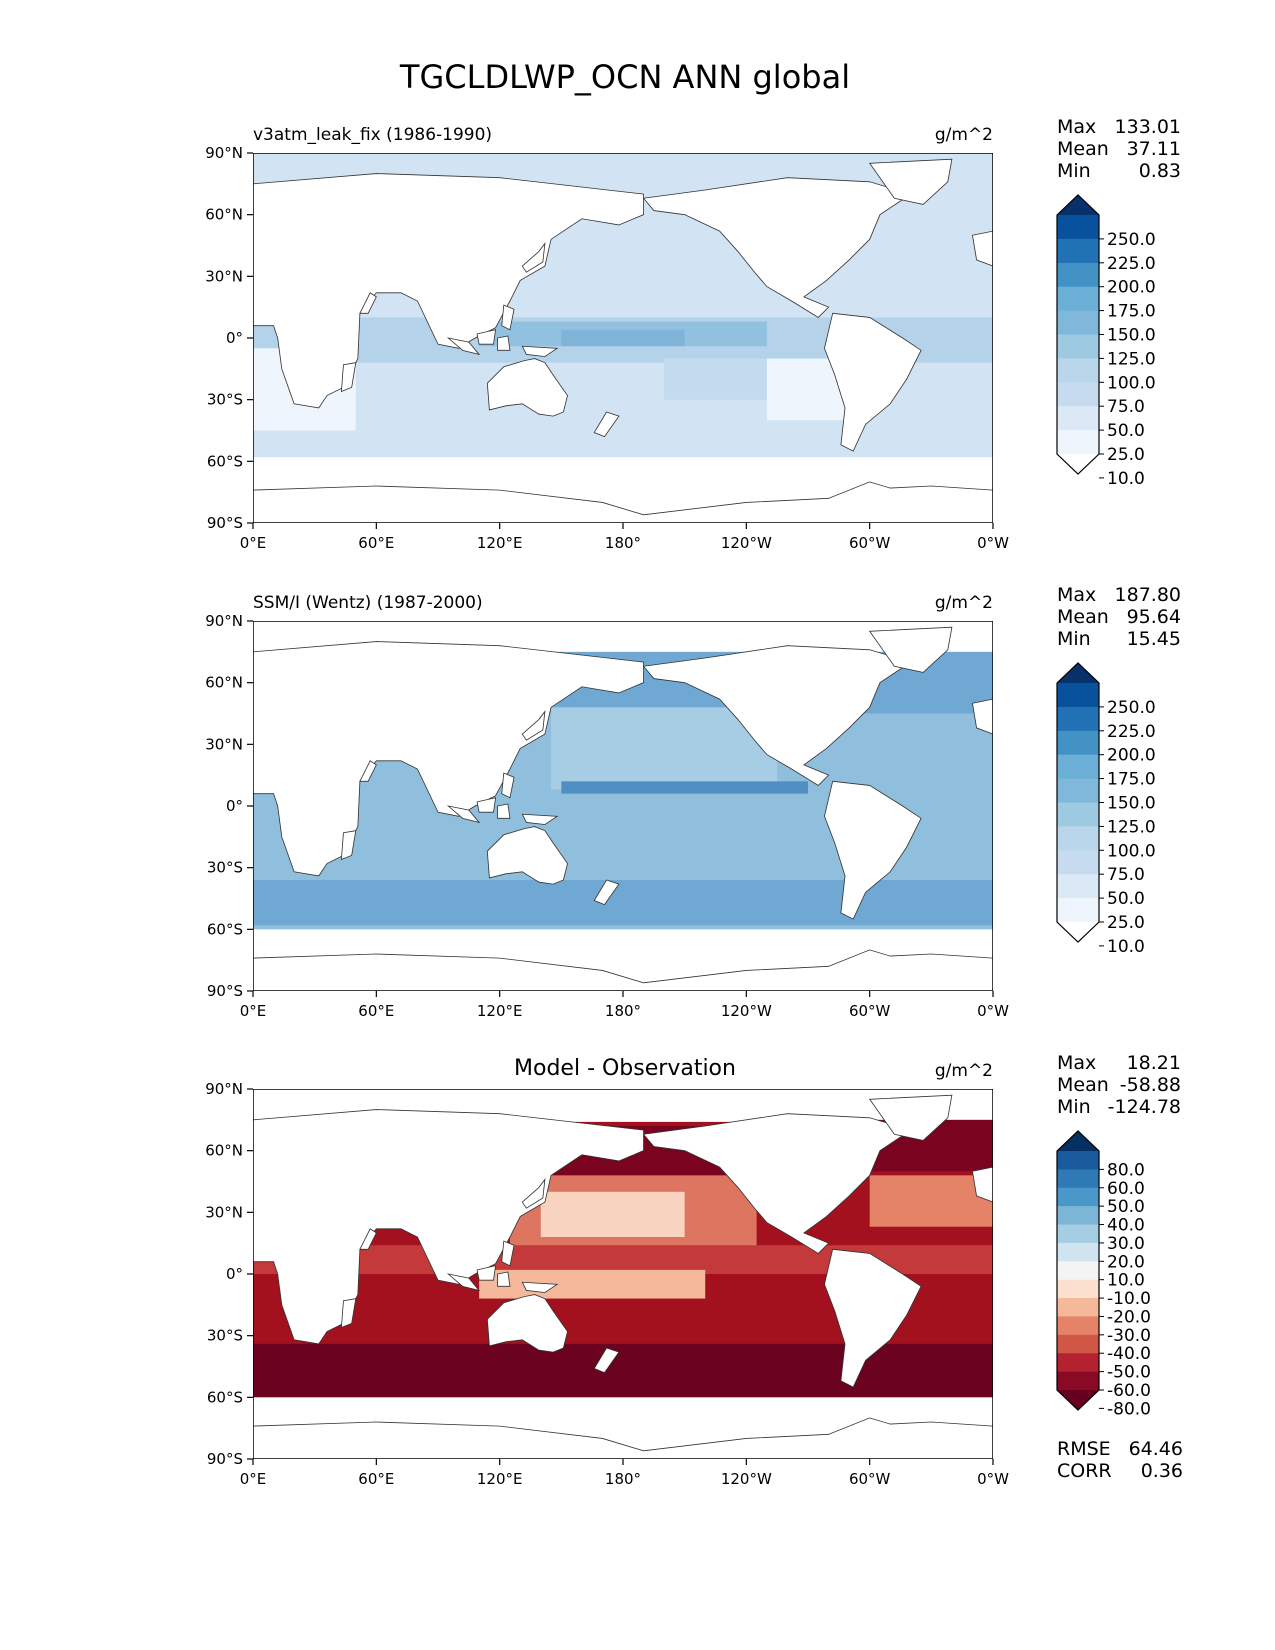 This screenshot has height=1650, width=1275. I want to click on colorbar-label: 30.0, so click(1126, 1244).